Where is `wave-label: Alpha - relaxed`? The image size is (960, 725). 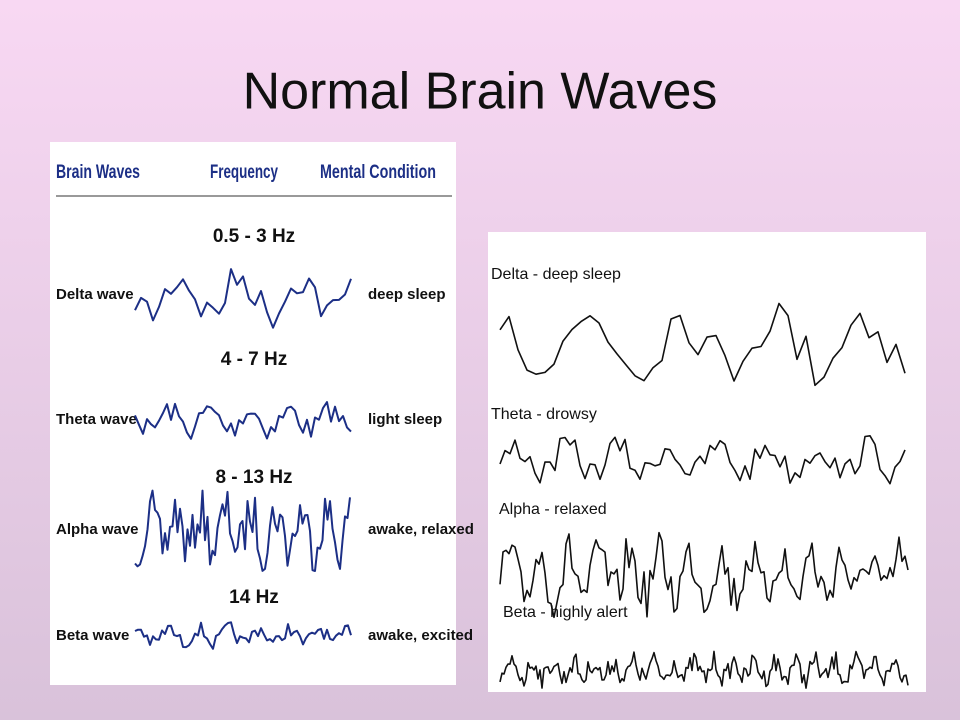 wave-label: Alpha - relaxed is located at coordinates (553, 509).